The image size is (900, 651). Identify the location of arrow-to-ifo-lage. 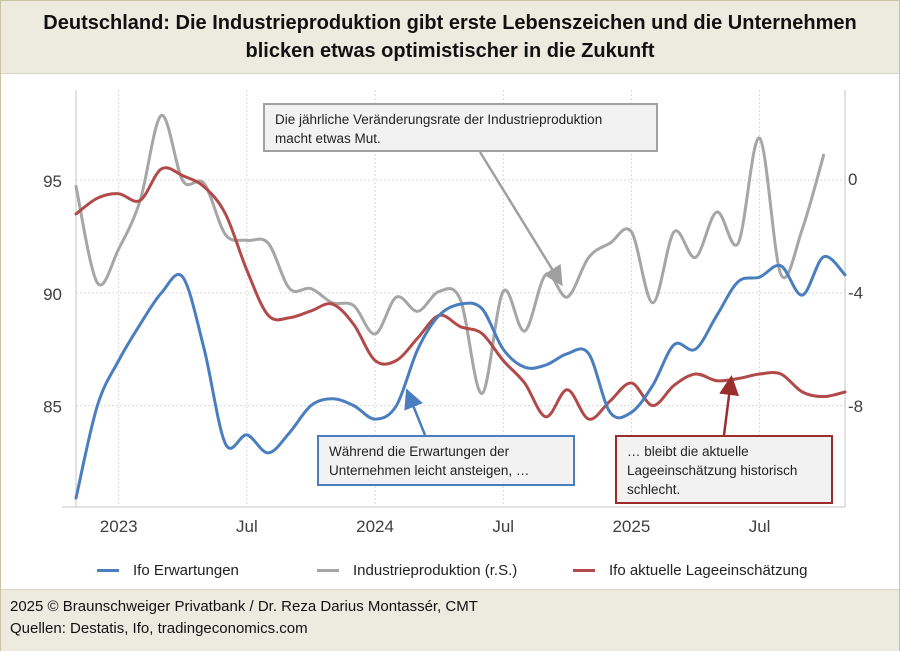
(729, 405).